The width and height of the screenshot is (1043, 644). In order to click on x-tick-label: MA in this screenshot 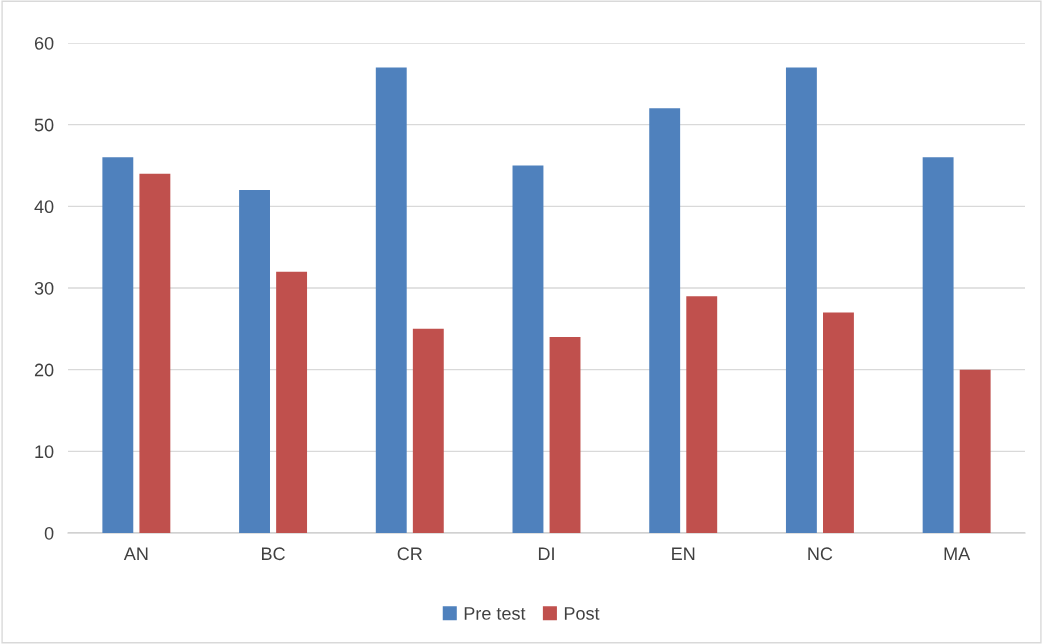, I will do `click(957, 553)`.